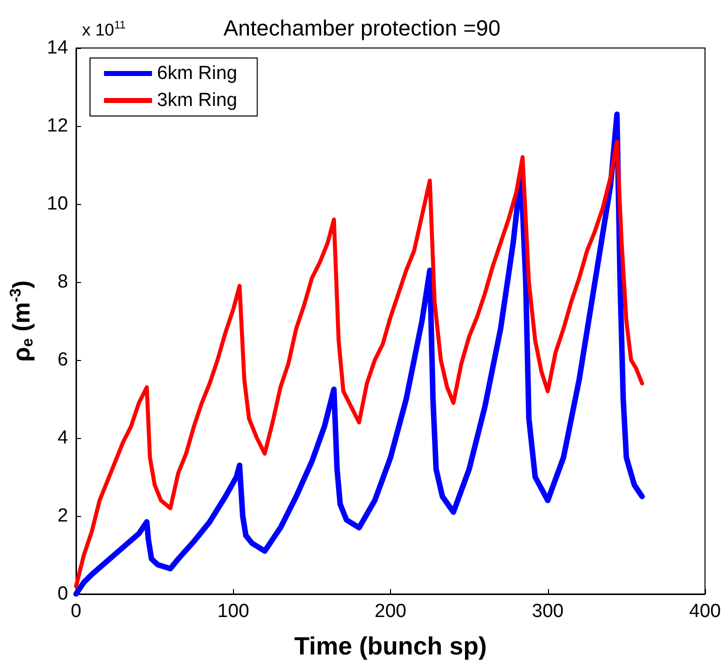  Describe the element at coordinates (705, 611) in the screenshot. I see `x-tick-label: 400` at that location.